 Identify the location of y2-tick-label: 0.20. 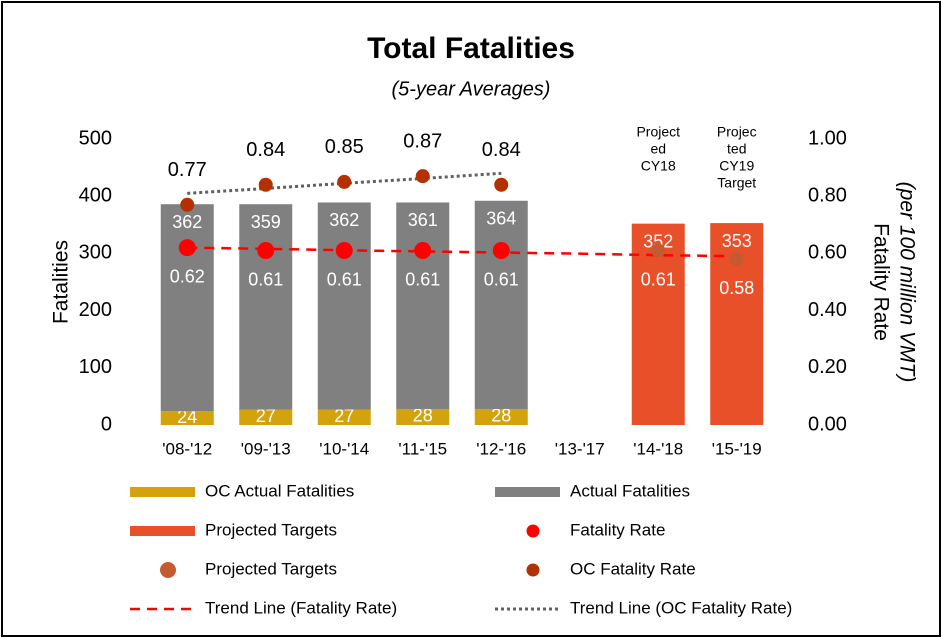
(827, 367).